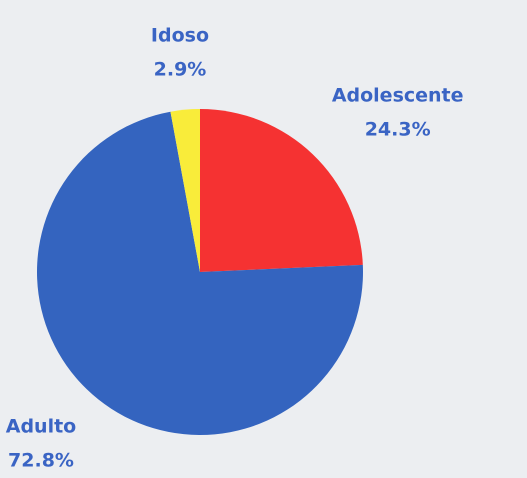 This screenshot has width=527, height=478. I want to click on slice-value: 72.8%, so click(41, 461).